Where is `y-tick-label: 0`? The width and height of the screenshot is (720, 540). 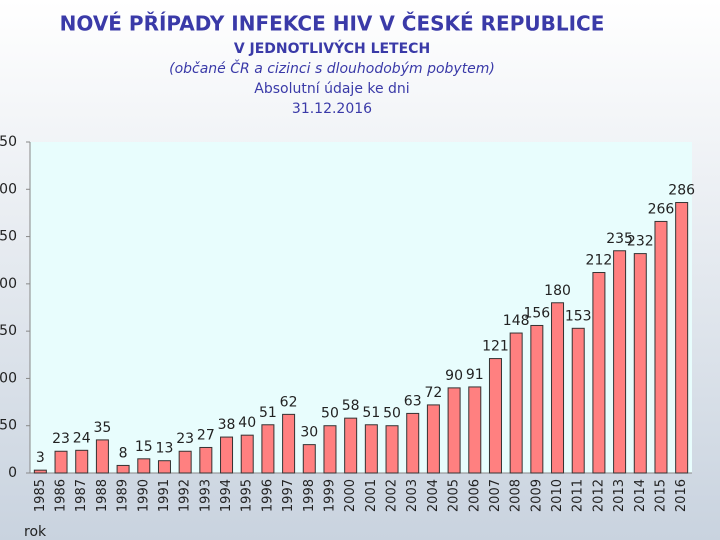
y-tick-label: 0 is located at coordinates (12, 473).